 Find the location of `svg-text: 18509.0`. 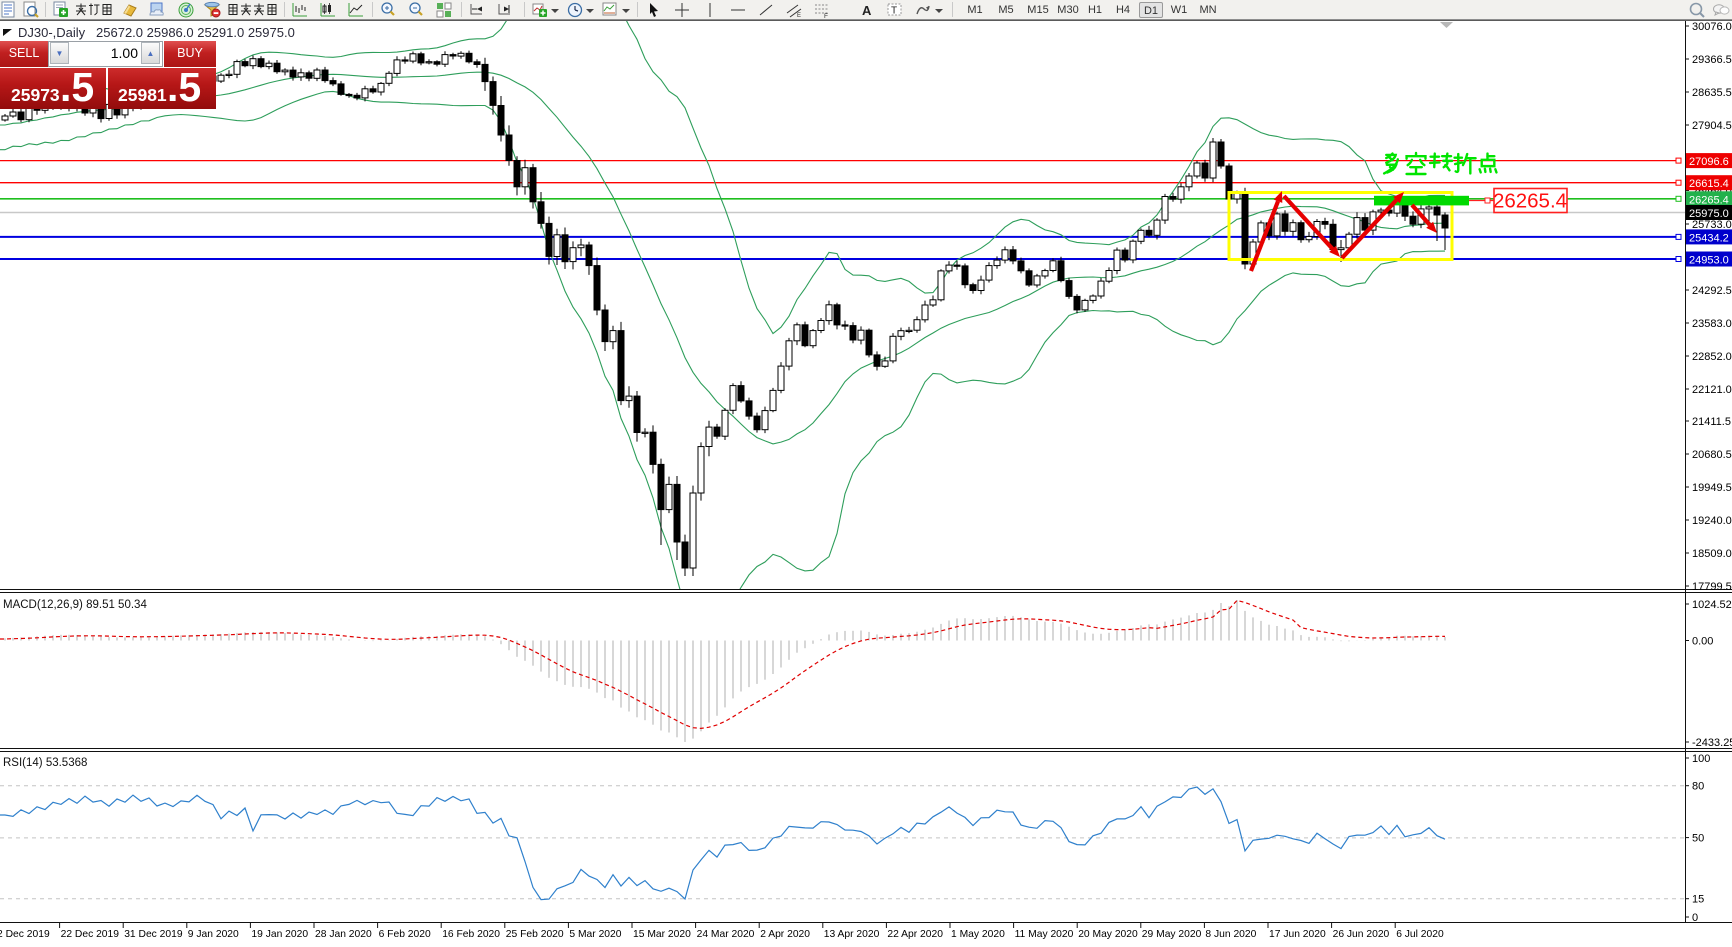

svg-text: 18509.0 is located at coordinates (1712, 554).